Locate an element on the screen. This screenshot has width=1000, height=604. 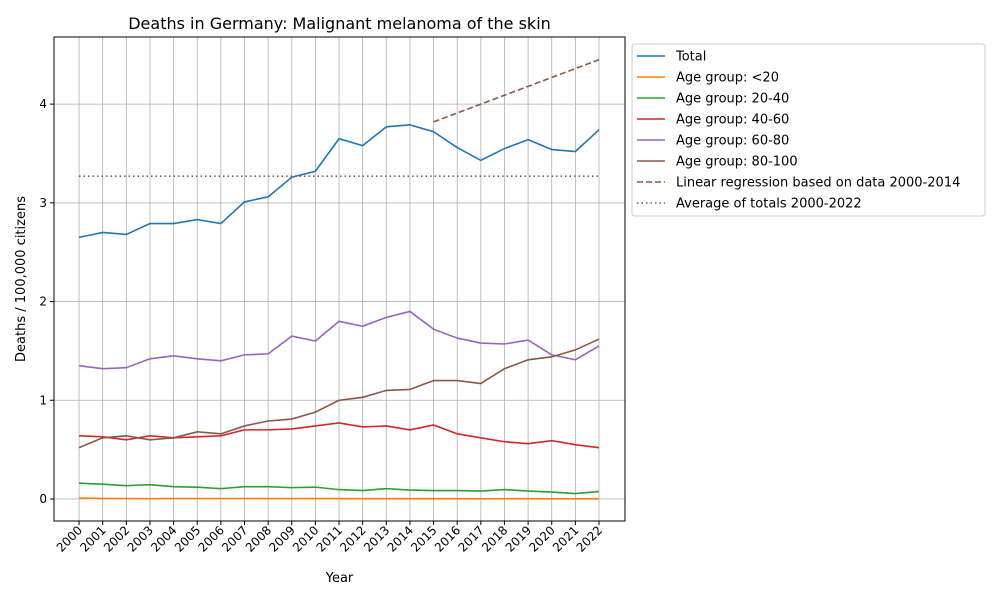
series-line-total is located at coordinates (339, 181).